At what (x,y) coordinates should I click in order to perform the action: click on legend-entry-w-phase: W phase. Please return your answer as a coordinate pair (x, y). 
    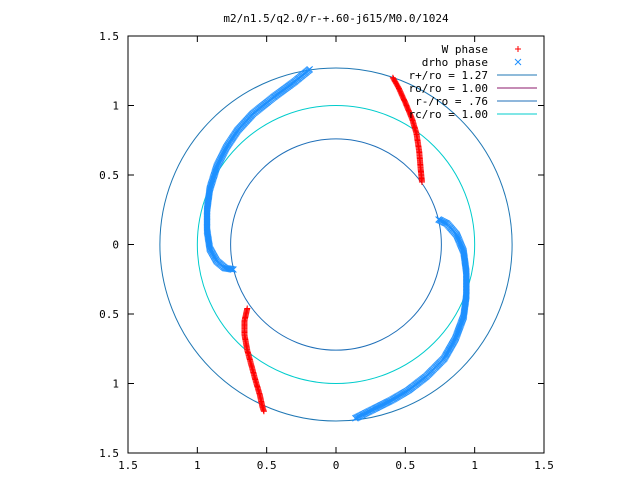
    Looking at the image, I should click on (481, 49).